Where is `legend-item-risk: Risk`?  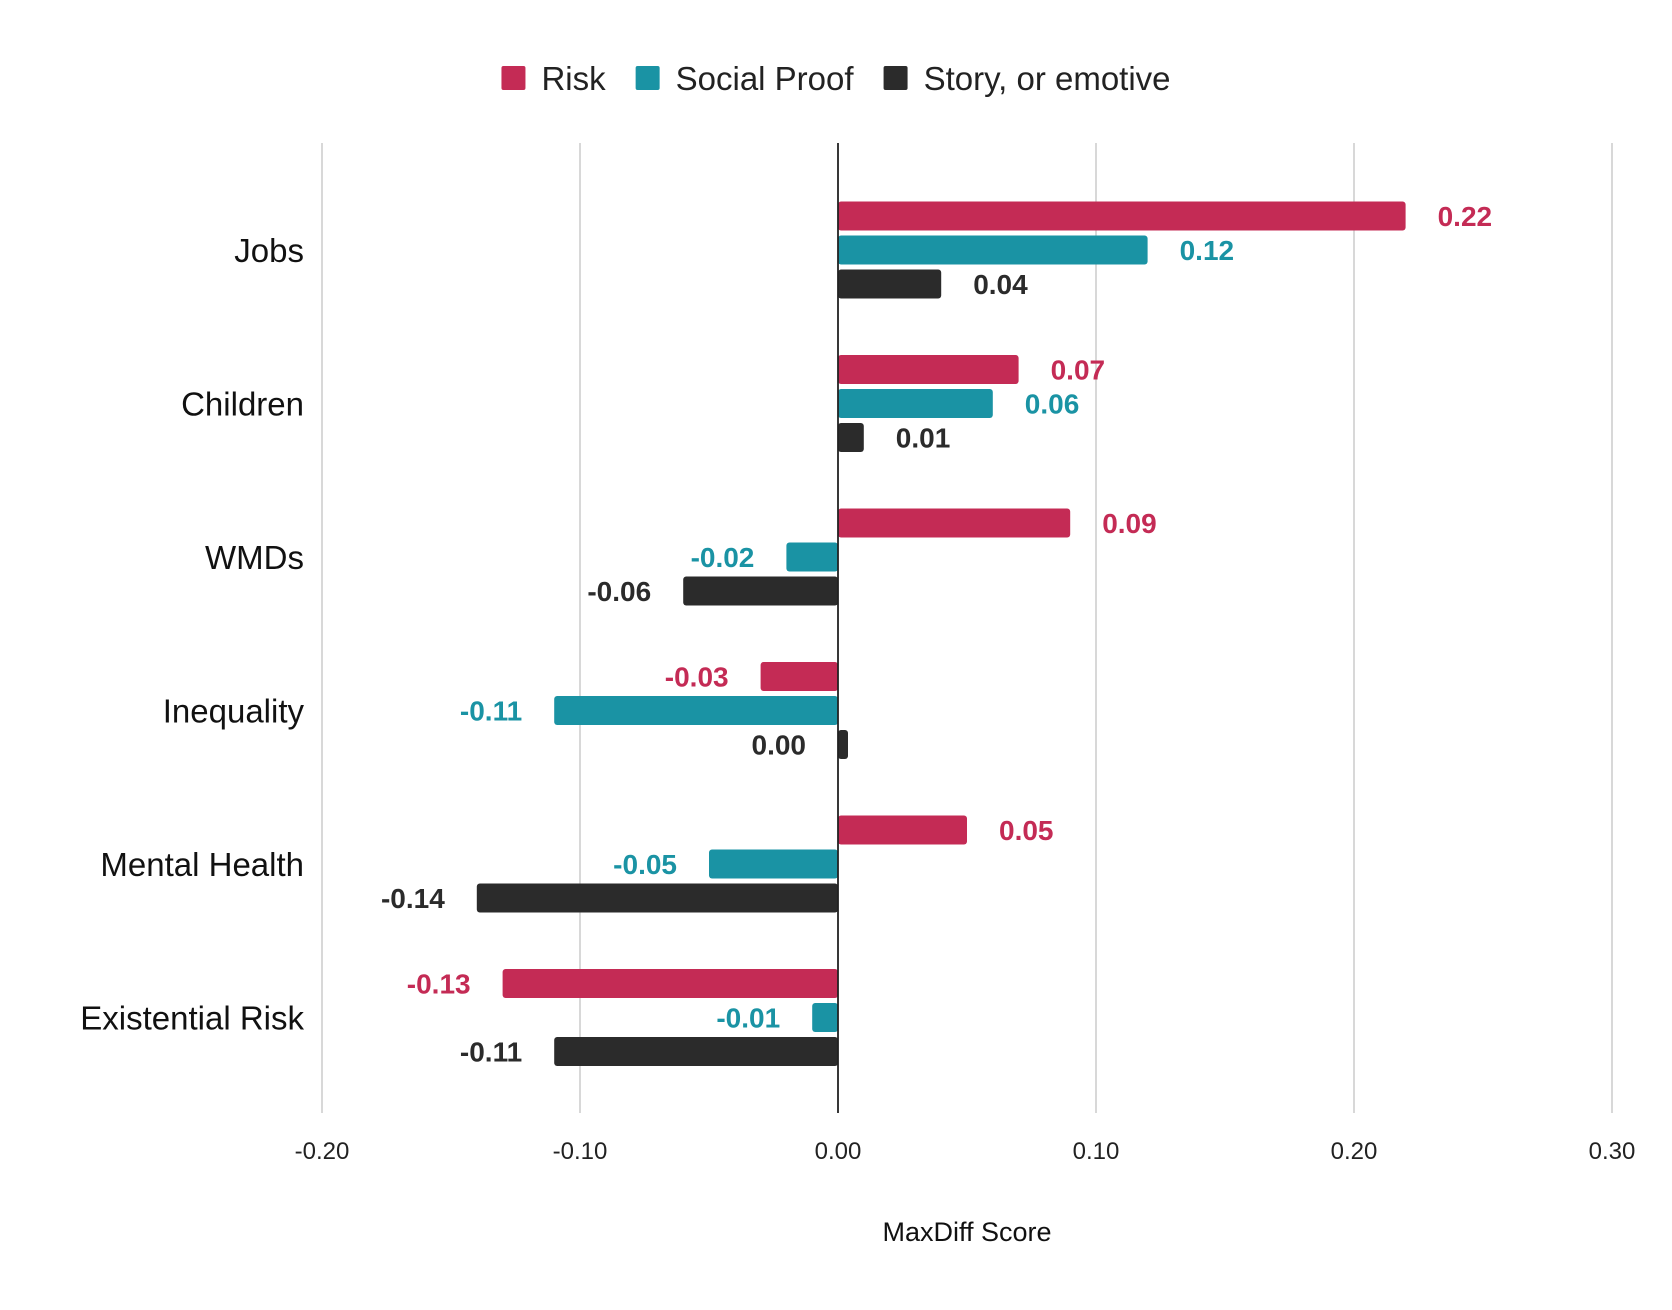
legend-item-risk: Risk is located at coordinates (553, 78).